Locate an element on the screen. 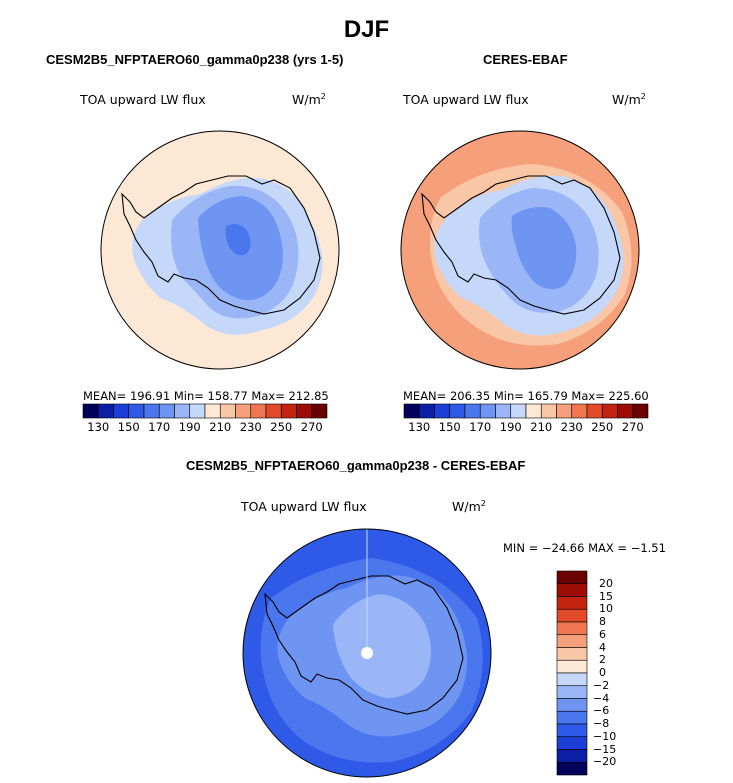 This screenshot has width=733, height=783. colorbar-tick-label: −10 is located at coordinates (605, 736).